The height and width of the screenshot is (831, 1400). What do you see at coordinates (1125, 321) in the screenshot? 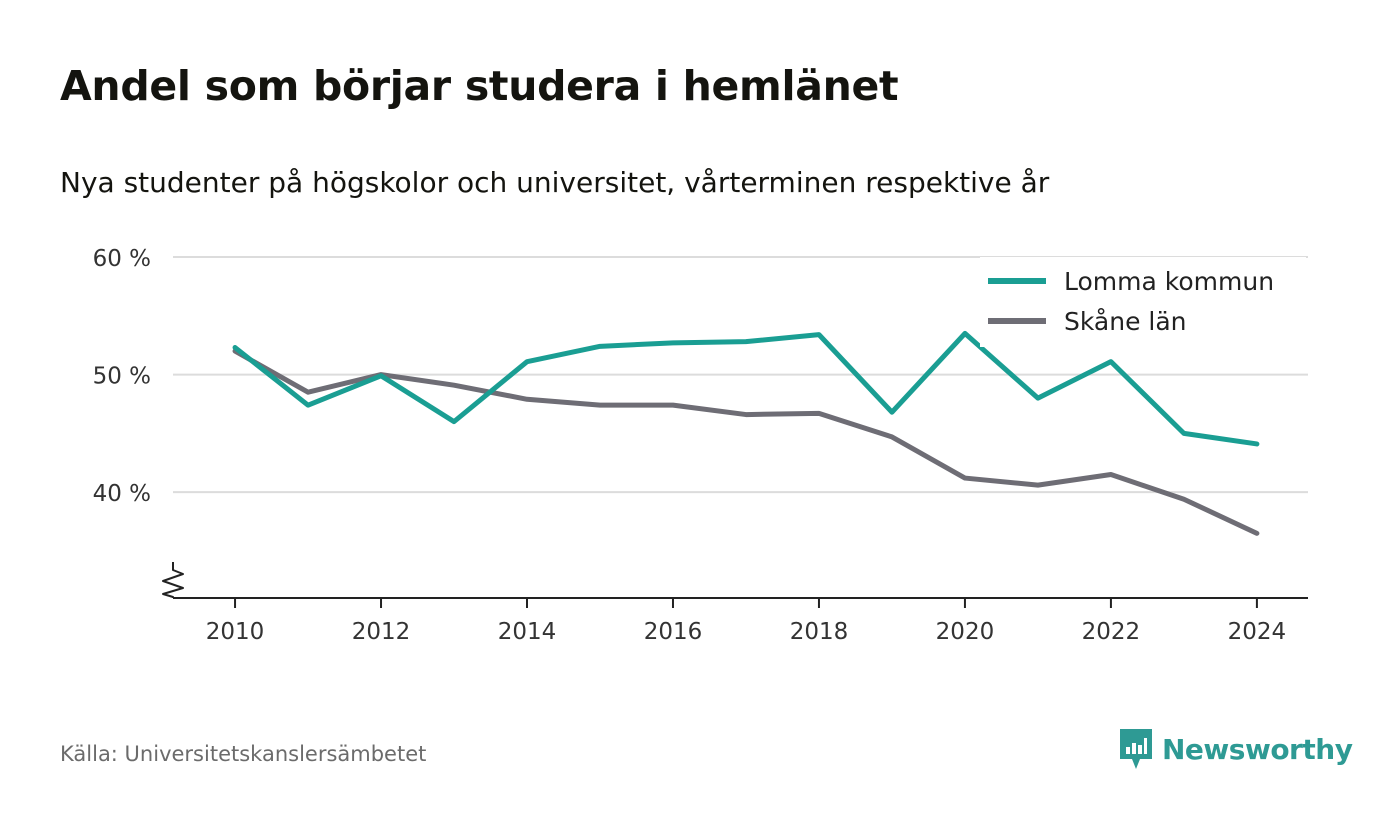
I see `legend-label-sk-ne-l-n: Skåne län` at bounding box center [1125, 321].